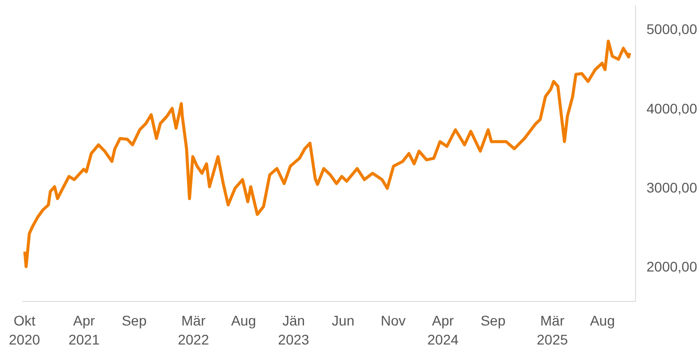  I want to click on x-tick-label: Mär 2025, so click(552, 330).